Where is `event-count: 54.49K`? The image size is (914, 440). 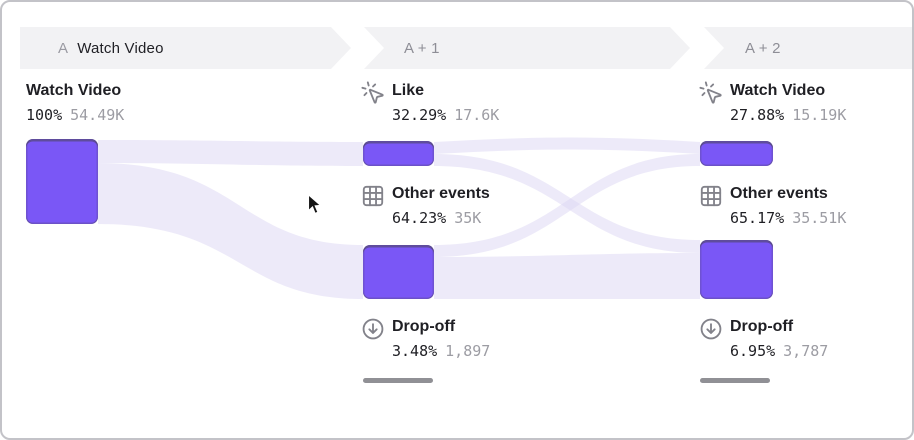
event-count: 54.49K is located at coordinates (97, 115).